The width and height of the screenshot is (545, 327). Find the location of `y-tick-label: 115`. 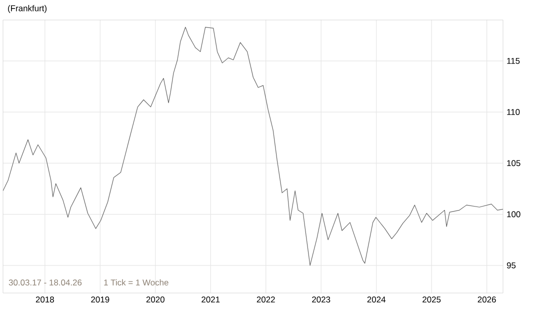

y-tick-label: 115 is located at coordinates (513, 61).